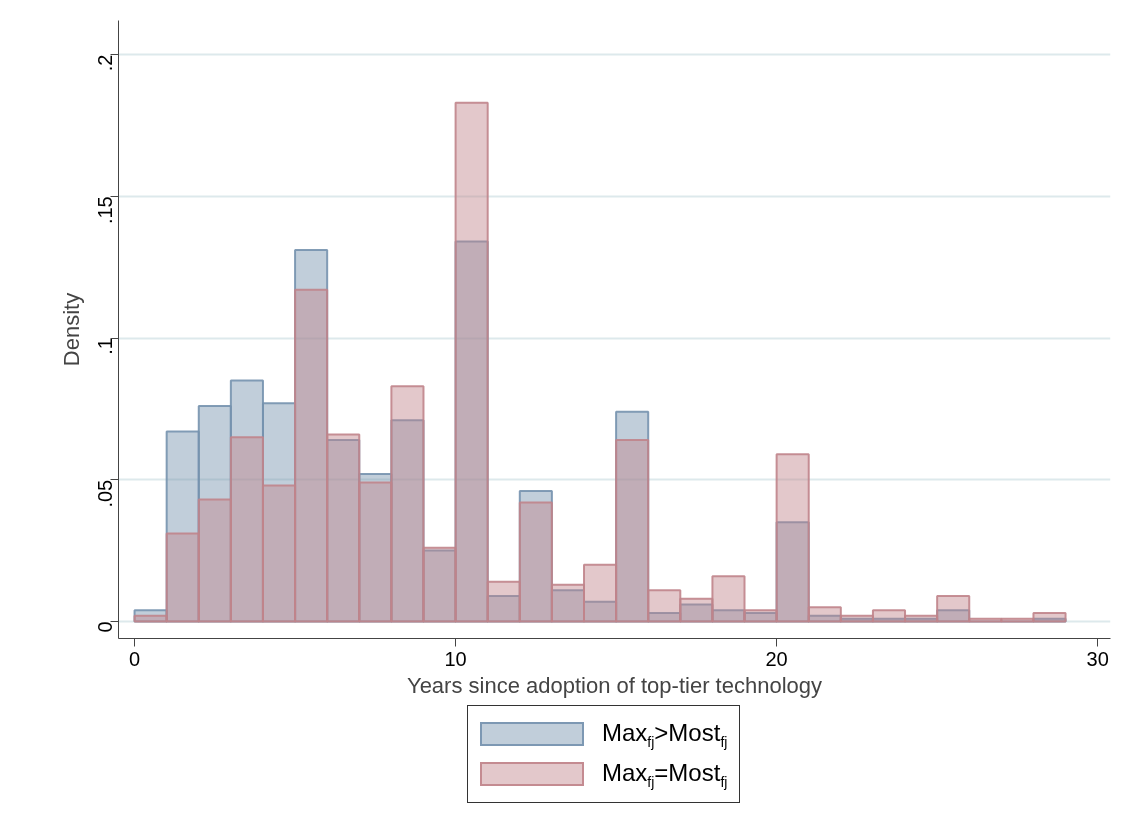 The width and height of the screenshot is (1134, 827). What do you see at coordinates (455, 658) in the screenshot?
I see `x-tick-label: 10` at bounding box center [455, 658].